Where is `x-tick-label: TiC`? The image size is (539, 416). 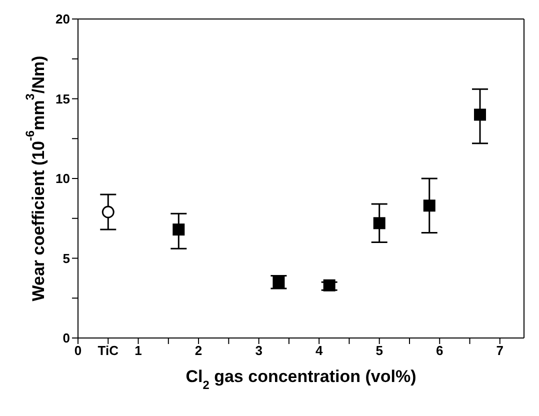 x-tick-label: TiC is located at coordinates (109, 350).